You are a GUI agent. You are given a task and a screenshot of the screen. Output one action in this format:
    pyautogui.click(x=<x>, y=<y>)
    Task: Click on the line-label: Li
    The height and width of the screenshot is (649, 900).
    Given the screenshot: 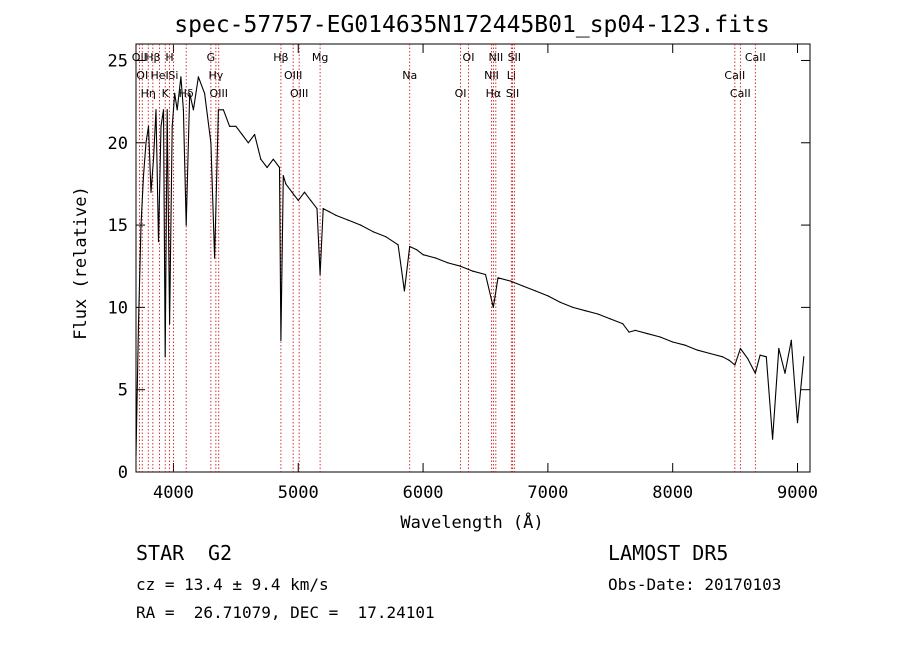 What is the action you would take?
    pyautogui.click(x=511, y=75)
    